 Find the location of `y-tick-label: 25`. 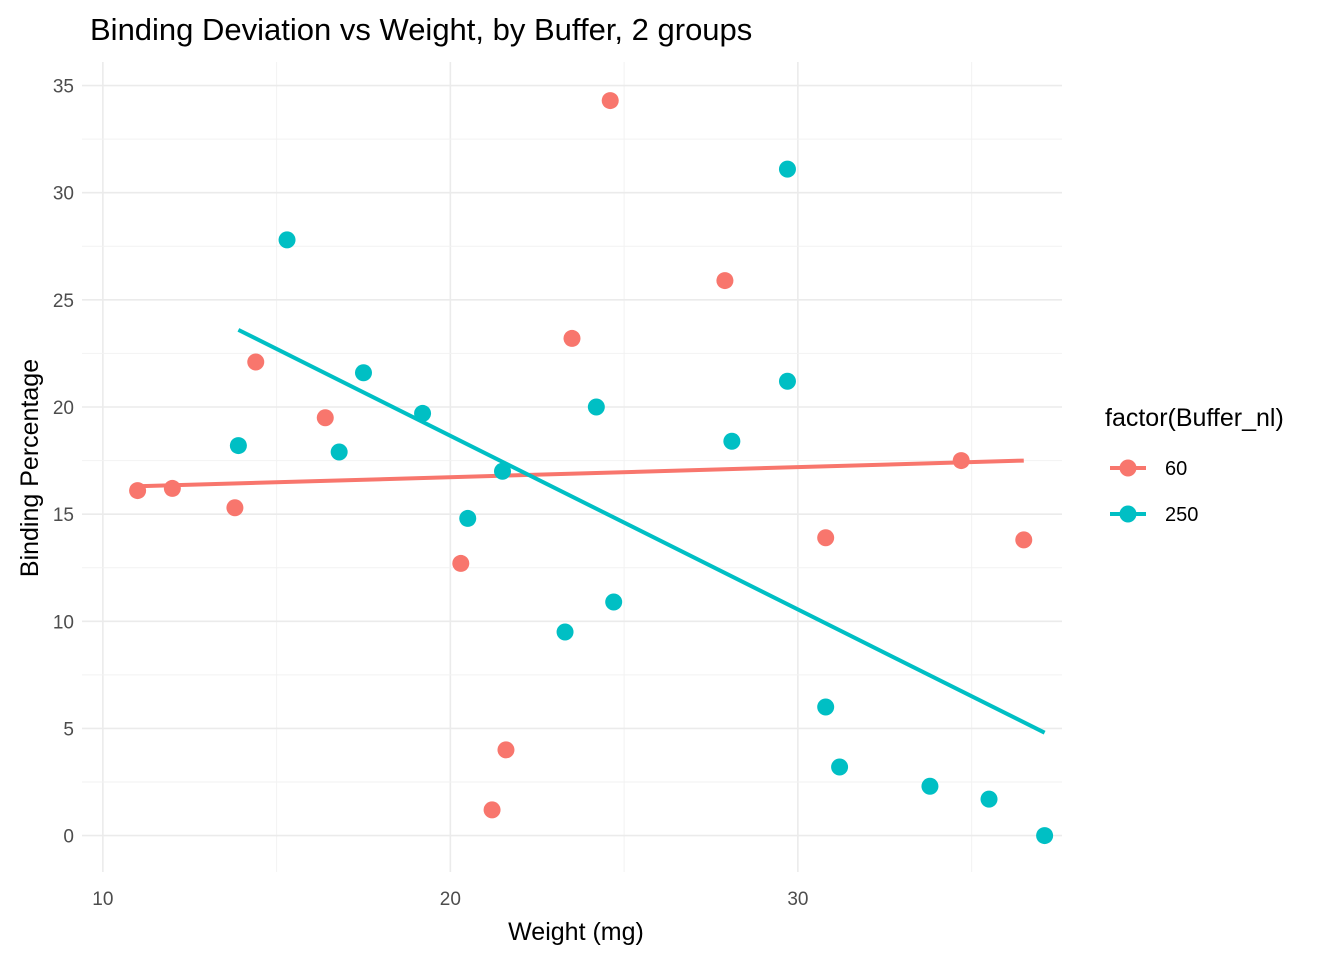

y-tick-label: 25 is located at coordinates (63, 301).